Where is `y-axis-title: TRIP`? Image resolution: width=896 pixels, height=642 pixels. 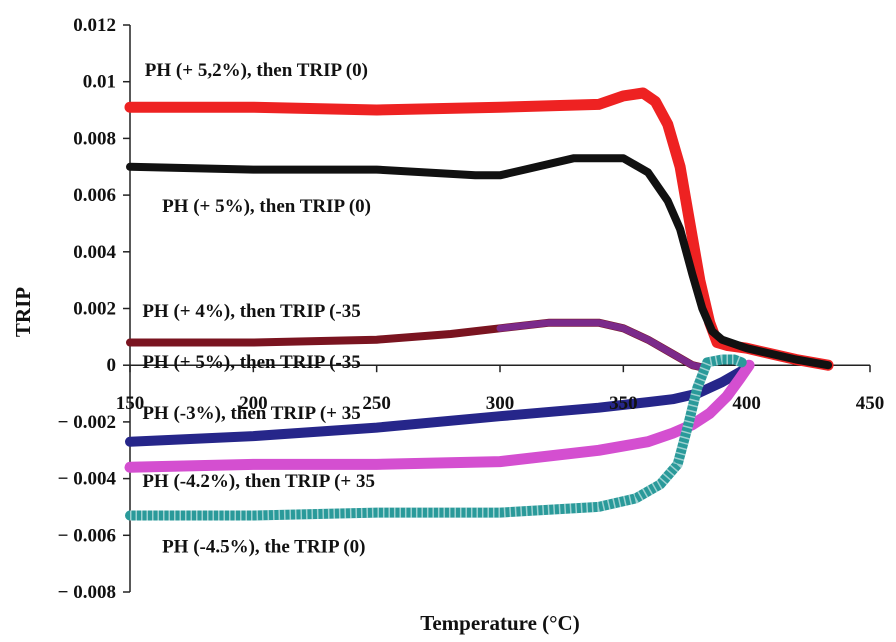
y-axis-title: TRIP is located at coordinates (23, 312).